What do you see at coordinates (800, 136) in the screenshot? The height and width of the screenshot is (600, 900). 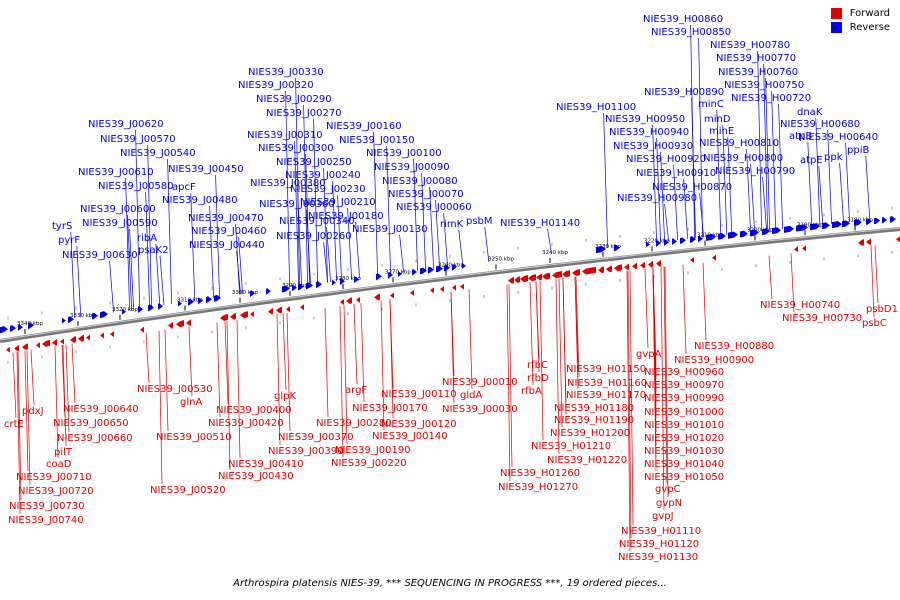 I see `reverse-gene-label: atpB` at bounding box center [800, 136].